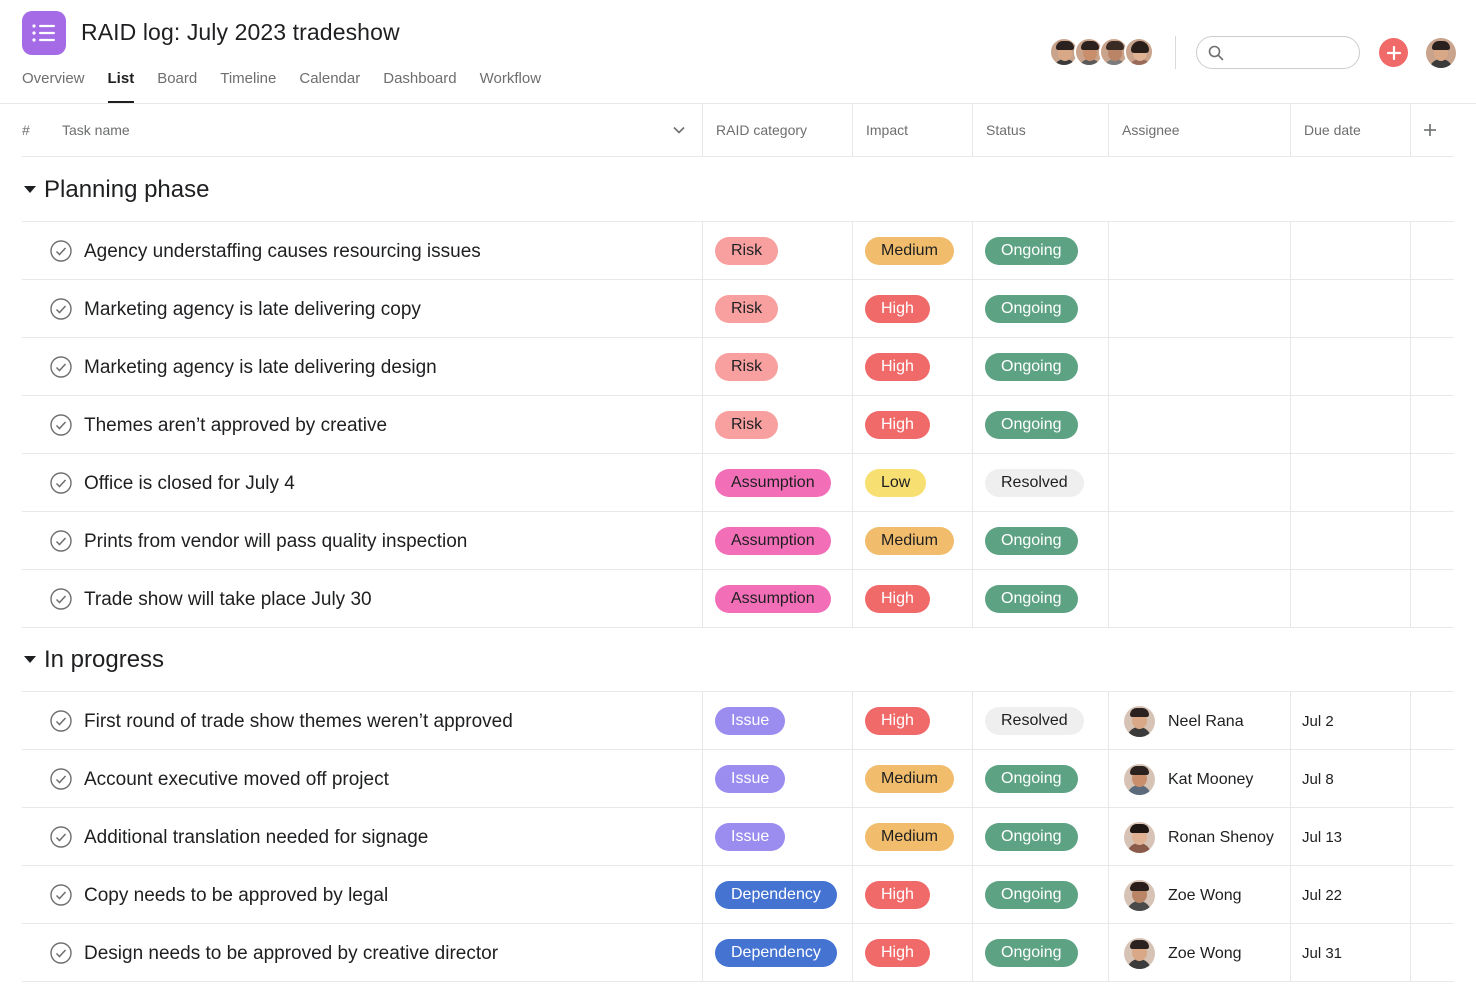 The width and height of the screenshot is (1476, 984). What do you see at coordinates (96, 130) in the screenshot?
I see `column-task-name: Task name` at bounding box center [96, 130].